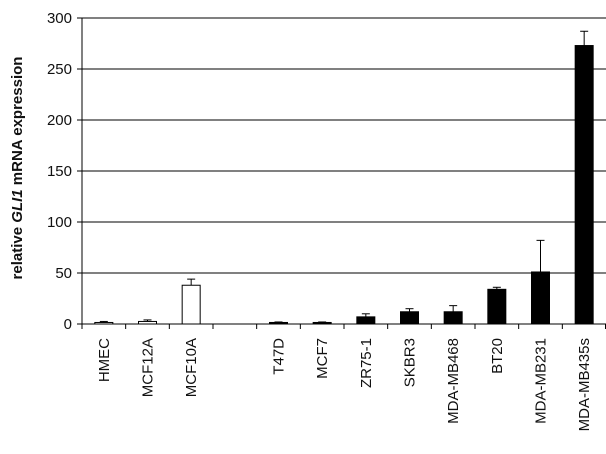  I want to click on x-tick-label-mda-mb231: MDA-MB231, so click(541, 381).